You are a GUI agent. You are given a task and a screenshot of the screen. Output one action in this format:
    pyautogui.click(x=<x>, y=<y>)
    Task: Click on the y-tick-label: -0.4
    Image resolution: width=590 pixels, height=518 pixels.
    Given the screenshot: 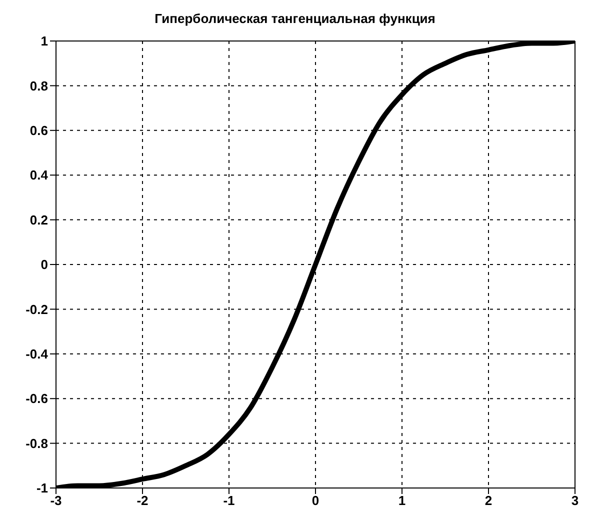 What is the action you would take?
    pyautogui.click(x=37, y=354)
    